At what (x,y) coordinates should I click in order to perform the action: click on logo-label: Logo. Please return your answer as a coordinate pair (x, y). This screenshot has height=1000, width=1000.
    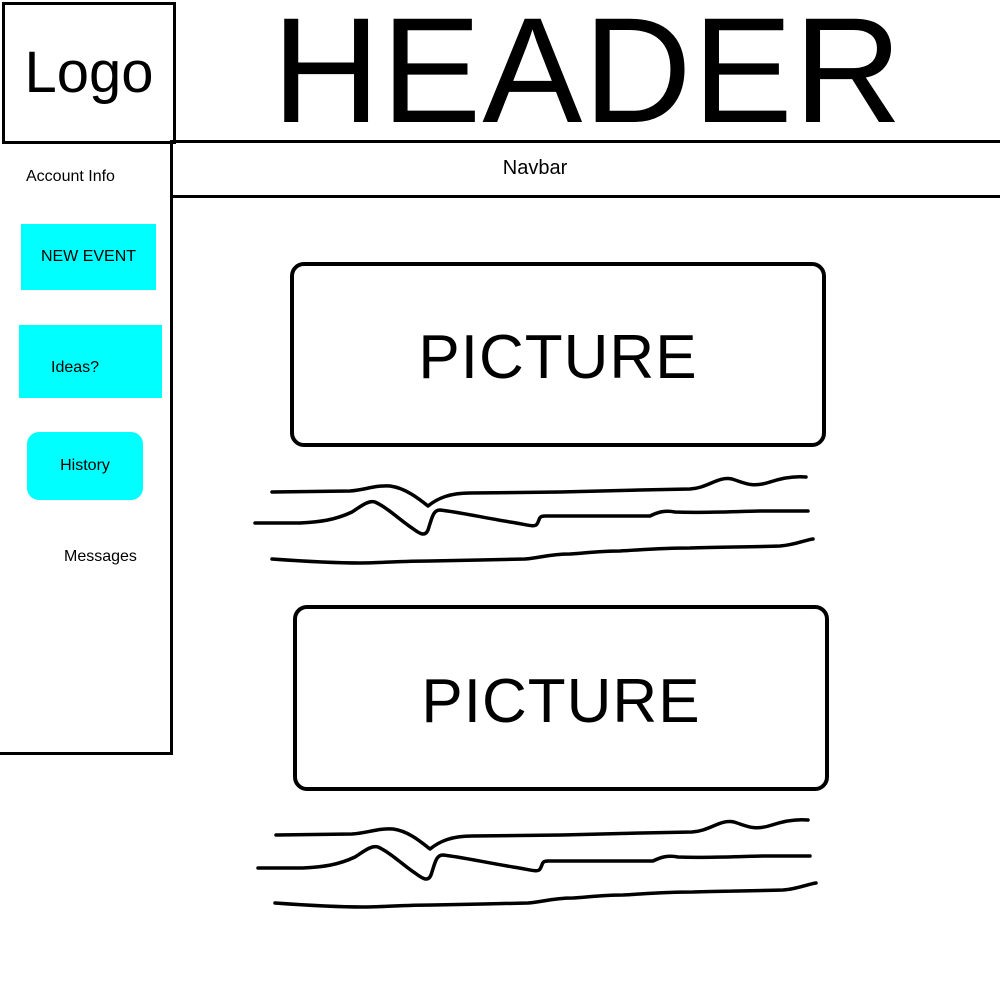
    Looking at the image, I should click on (89, 72).